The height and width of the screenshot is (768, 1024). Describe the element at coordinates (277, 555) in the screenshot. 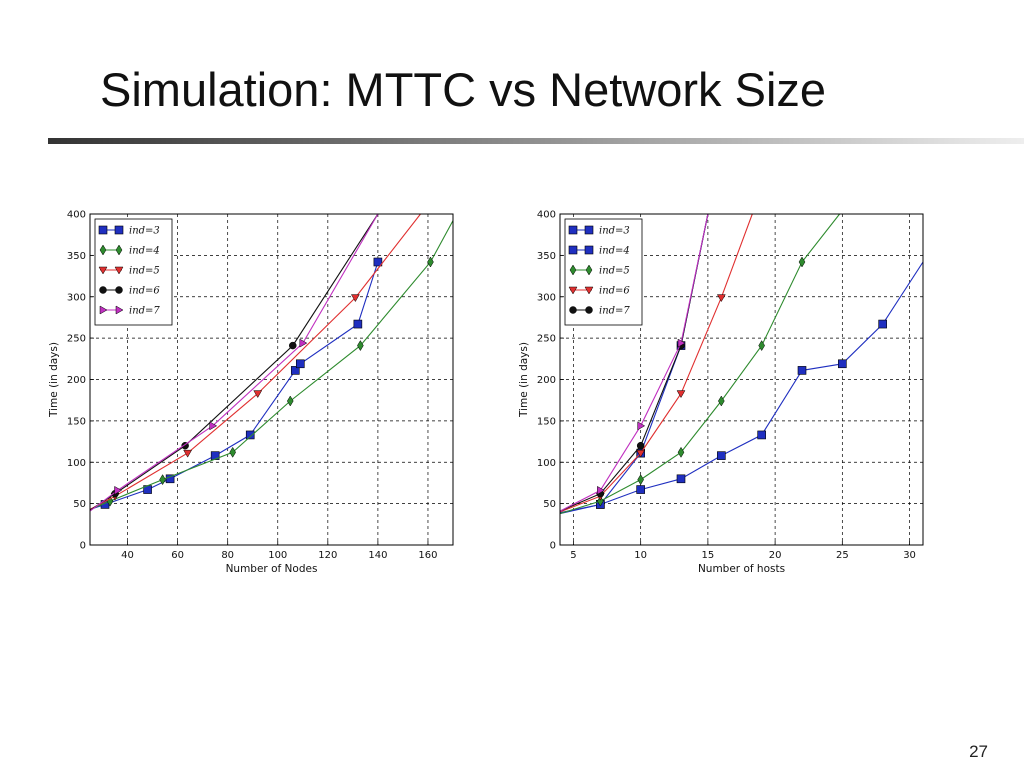

I see `x-tick-label: 100` at that location.